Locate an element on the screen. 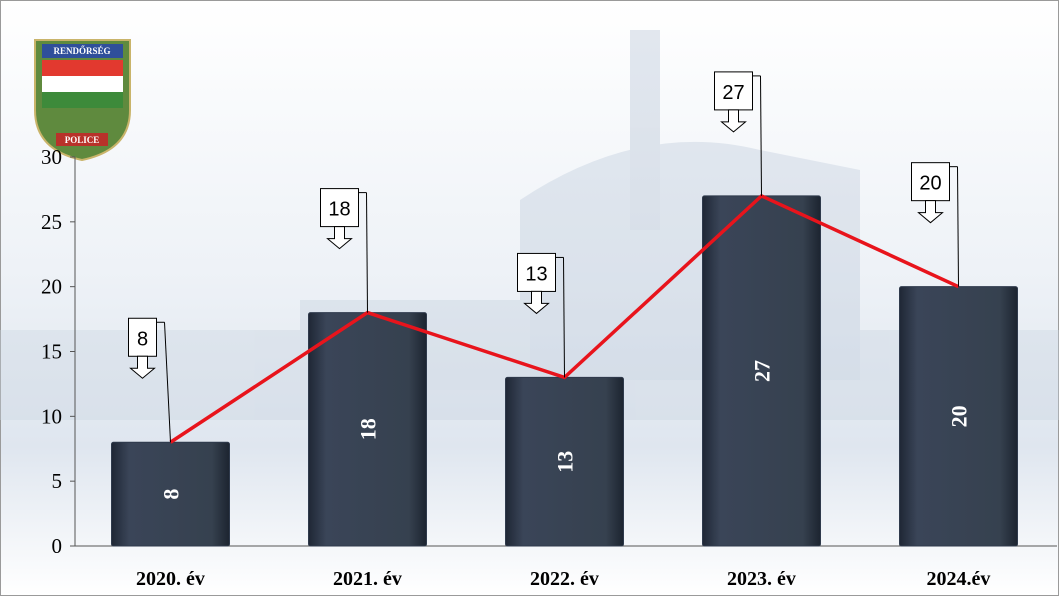 The image size is (1059, 596). y-tick-label: 0 is located at coordinates (57, 546).